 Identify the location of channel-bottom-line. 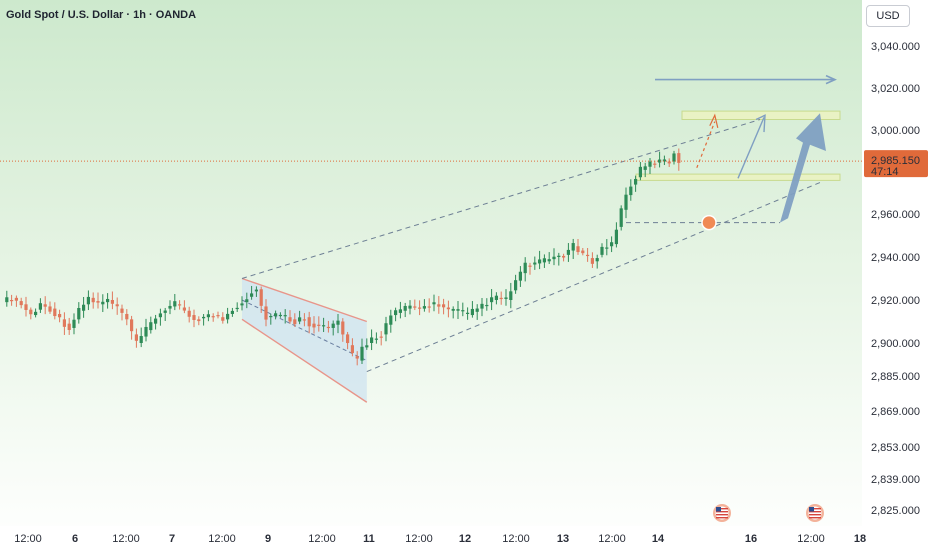
(304, 360).